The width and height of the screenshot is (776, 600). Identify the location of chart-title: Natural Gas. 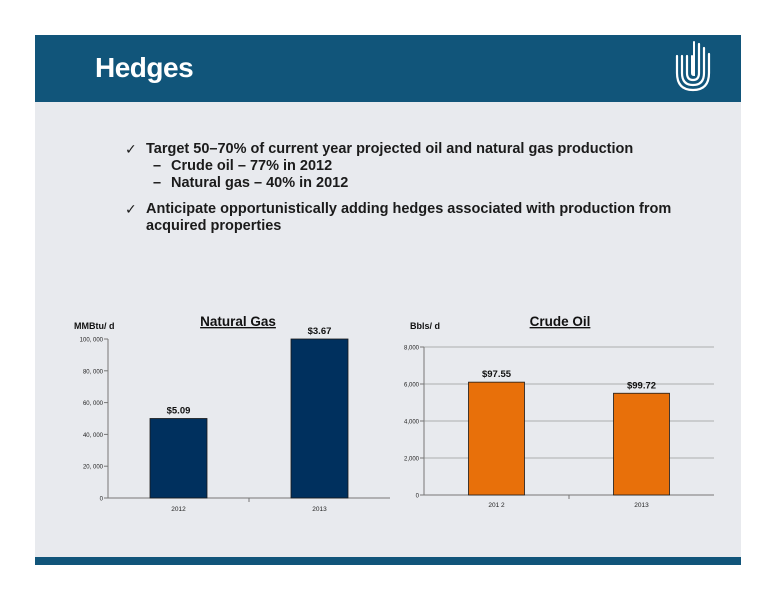
(238, 321).